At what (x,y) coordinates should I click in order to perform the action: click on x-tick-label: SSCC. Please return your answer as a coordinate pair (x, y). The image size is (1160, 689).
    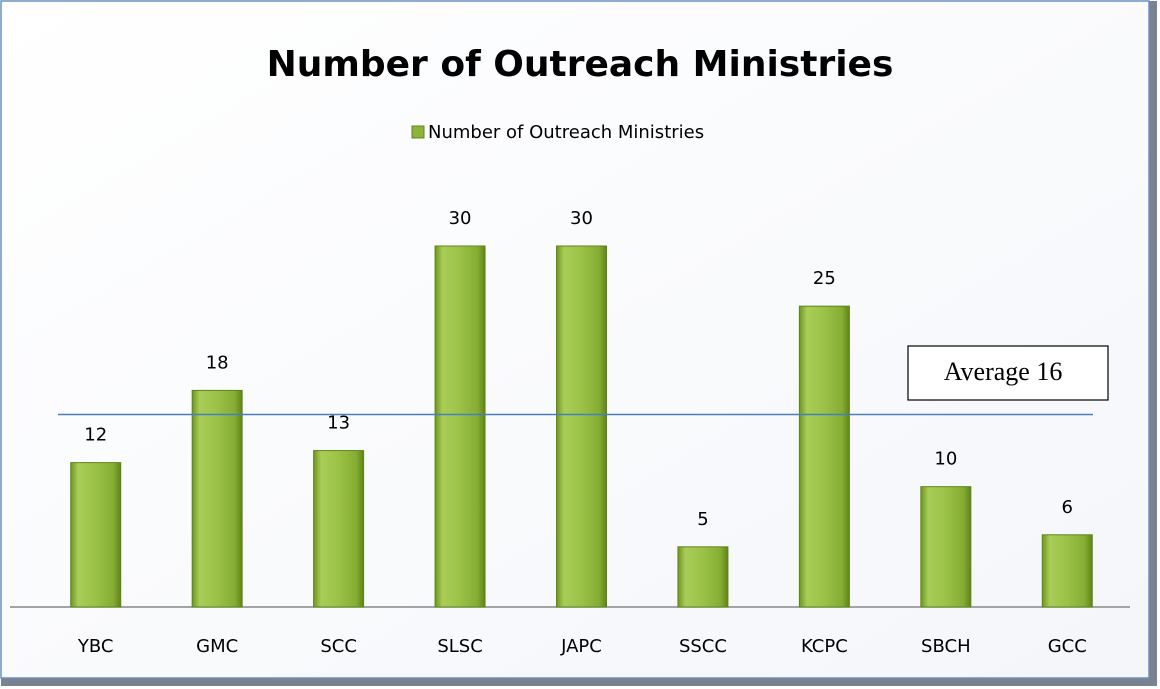
    Looking at the image, I should click on (703, 646).